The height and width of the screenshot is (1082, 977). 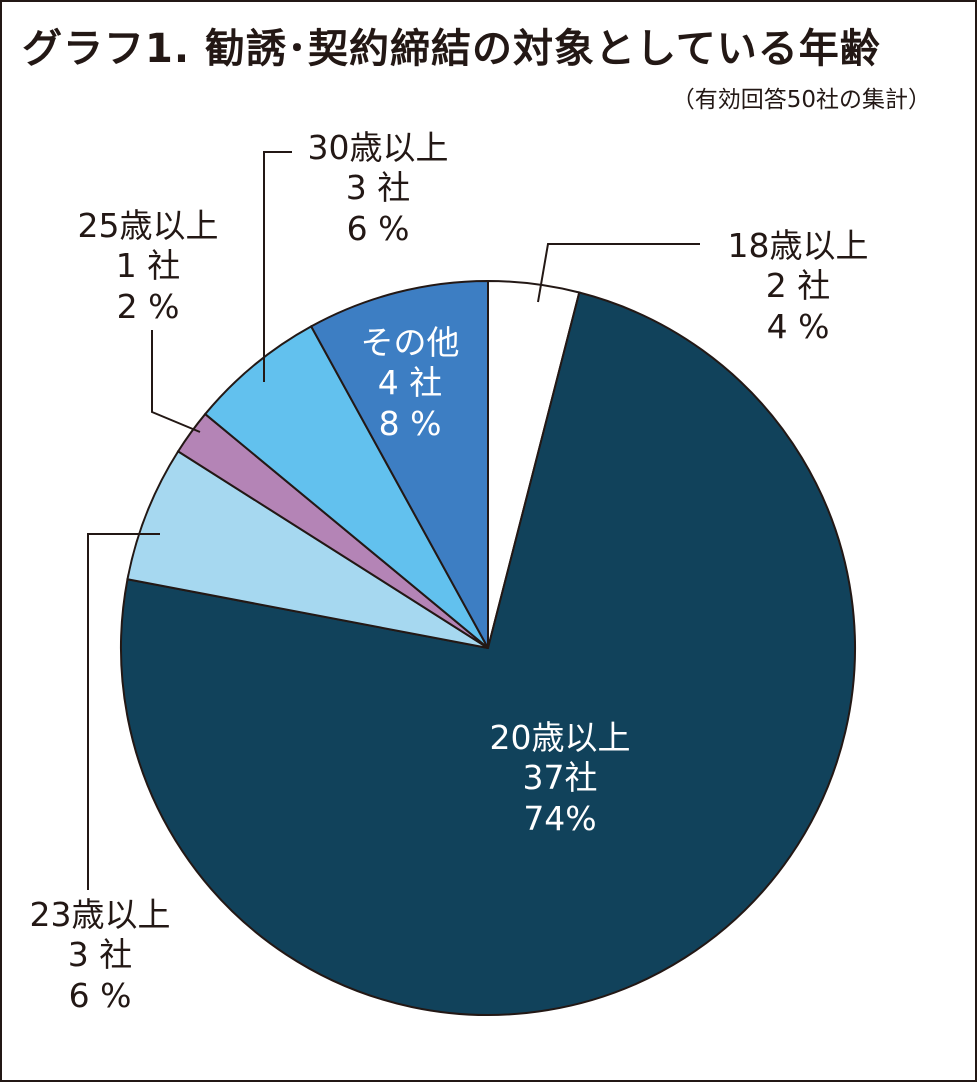 I want to click on slice-percent-label: 4 %, so click(x=798, y=326).